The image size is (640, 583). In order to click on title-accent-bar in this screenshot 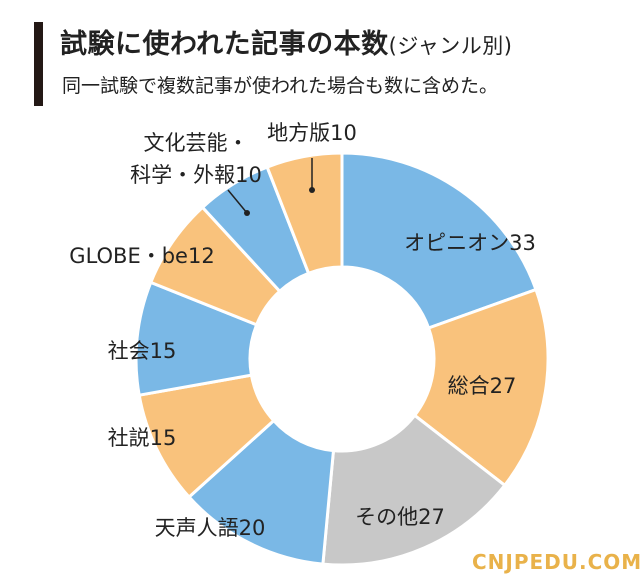, I will do `click(38, 64)`.